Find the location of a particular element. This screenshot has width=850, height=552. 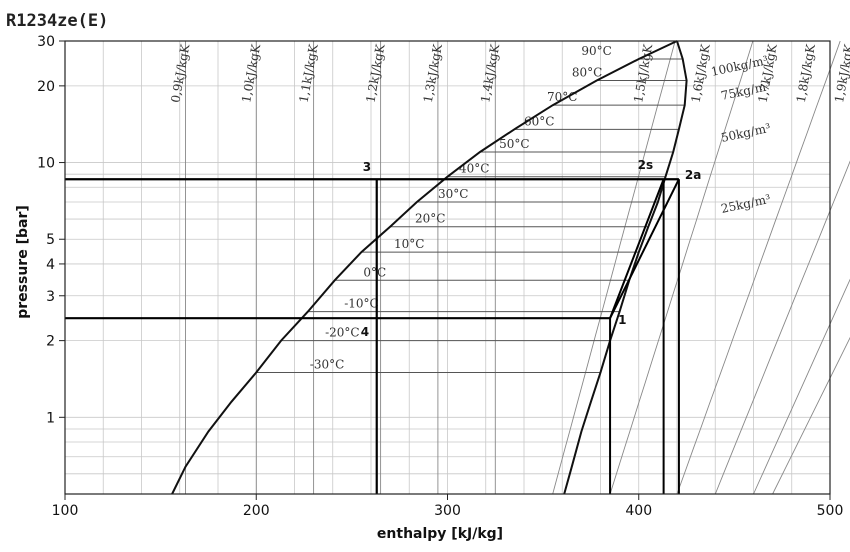

x-tick-label: 100 is located at coordinates (65, 511).